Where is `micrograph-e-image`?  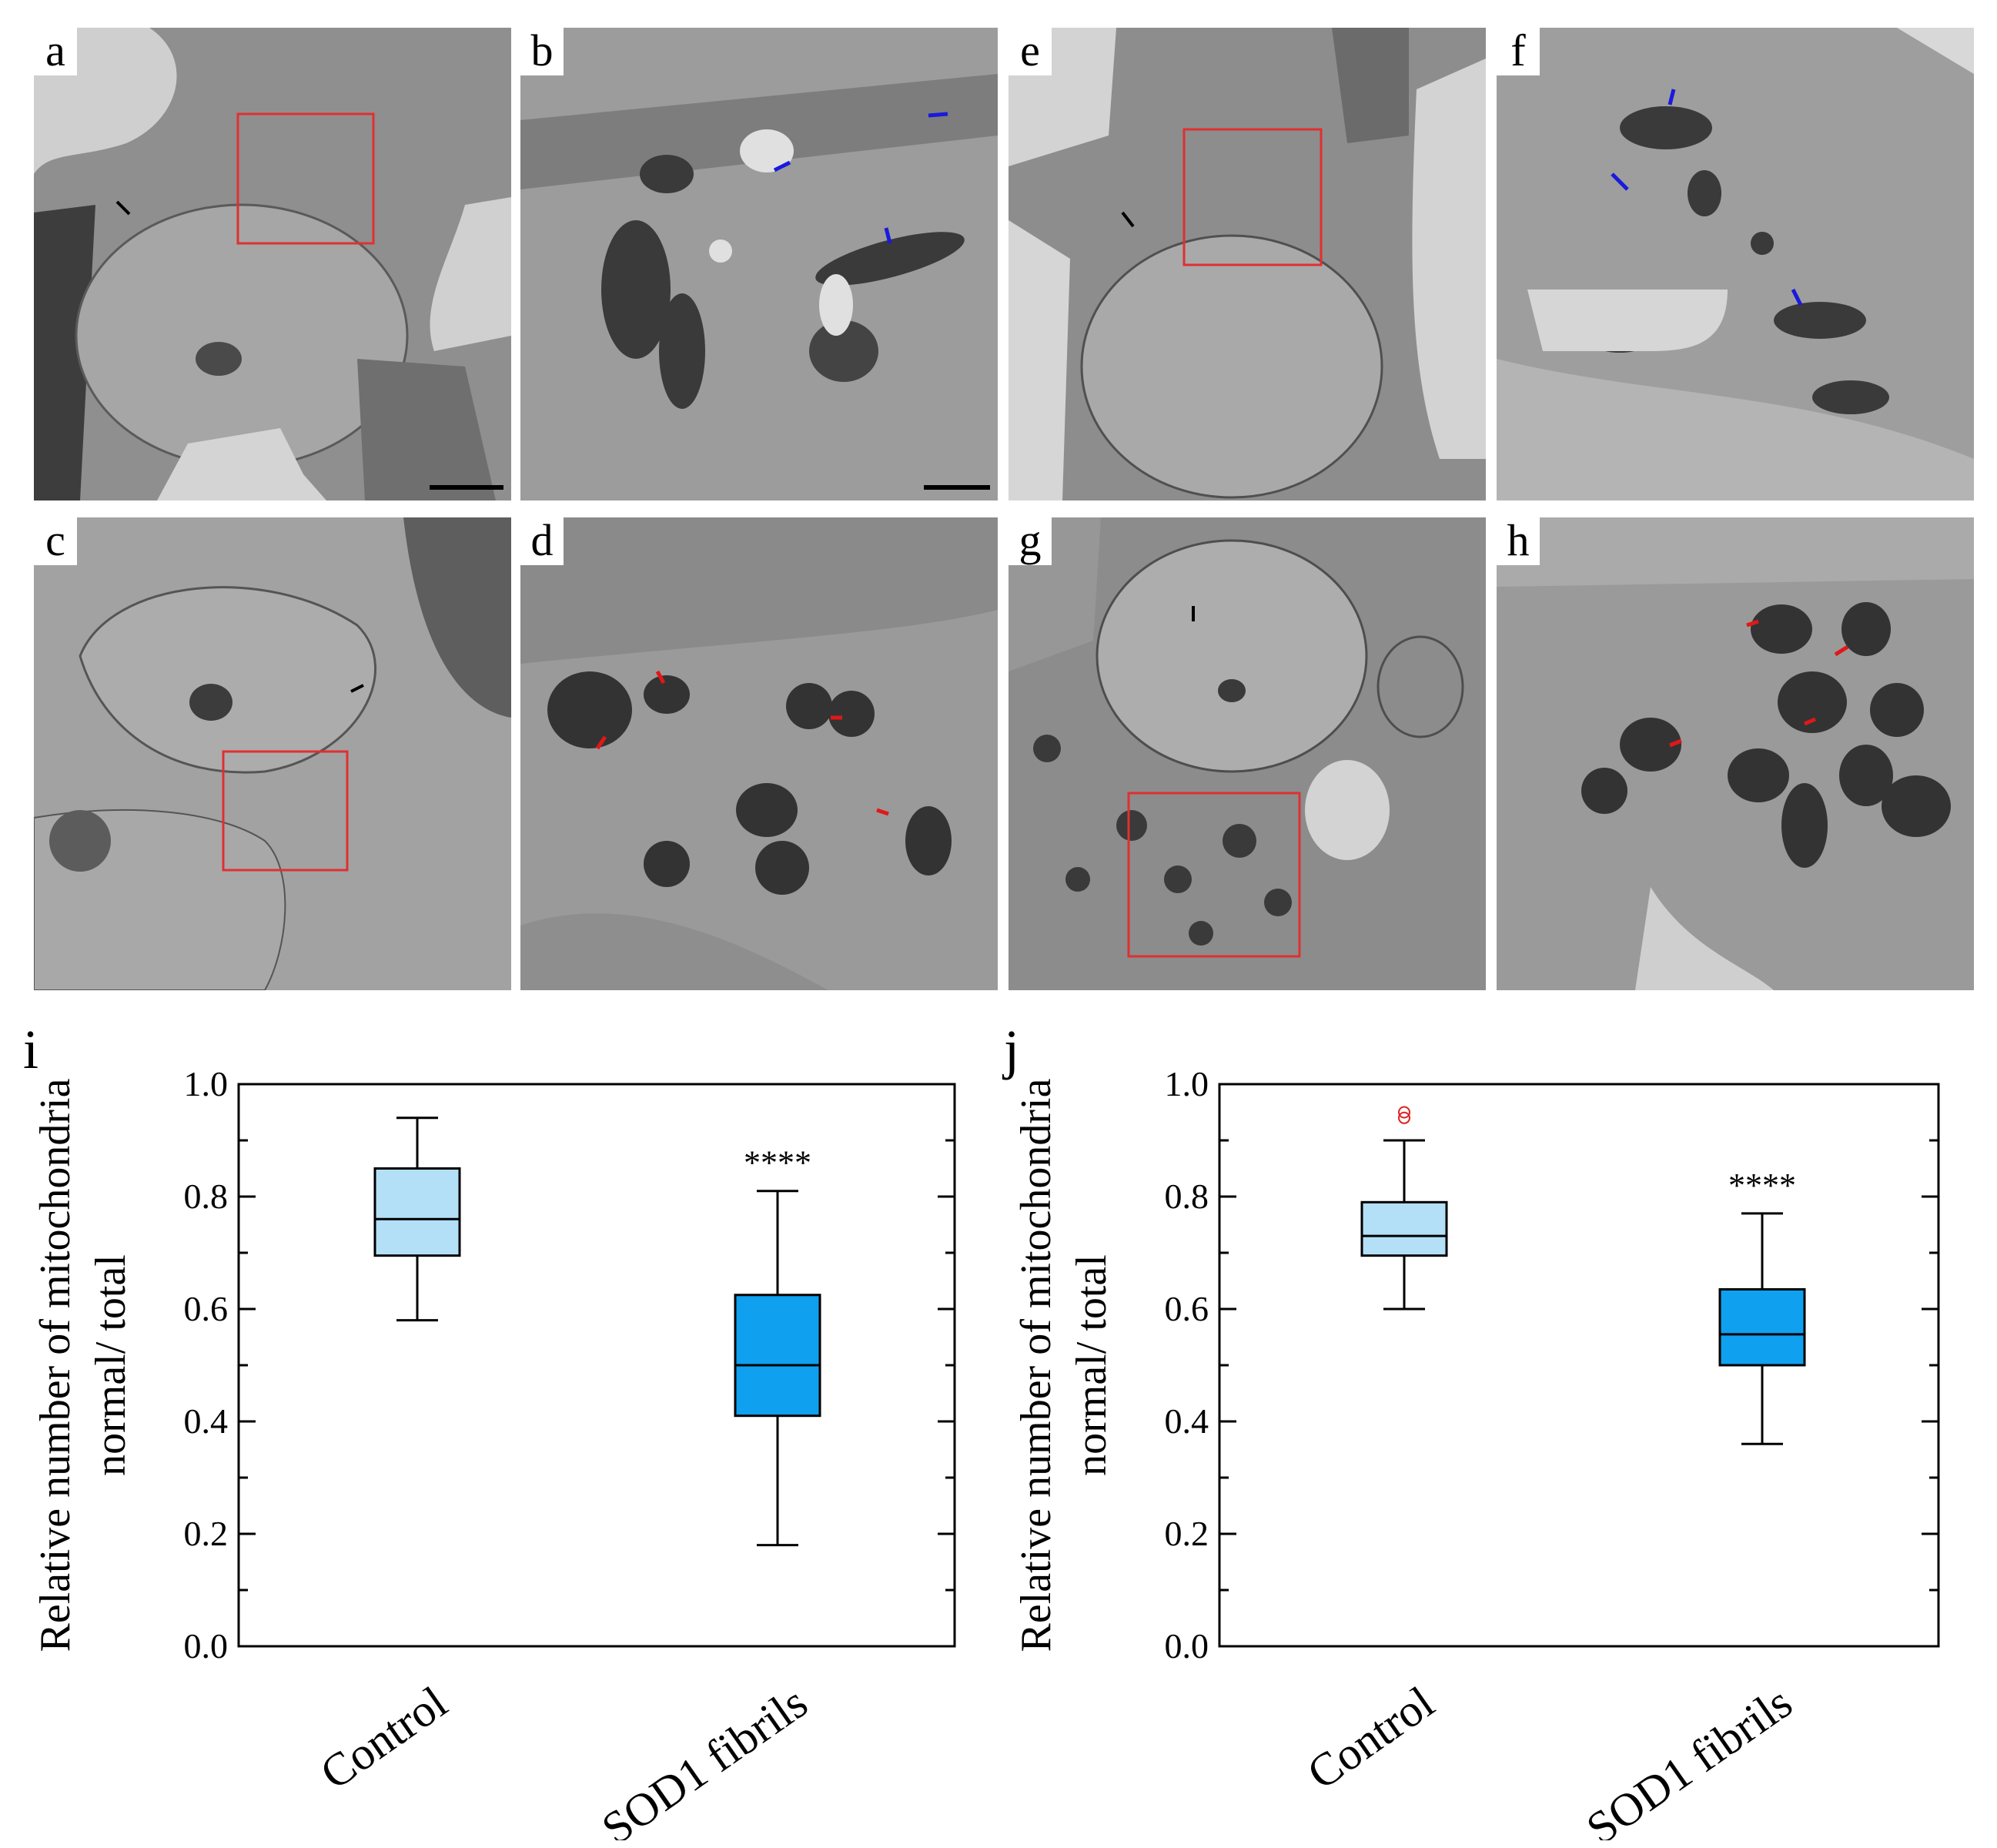 micrograph-e-image is located at coordinates (1247, 264).